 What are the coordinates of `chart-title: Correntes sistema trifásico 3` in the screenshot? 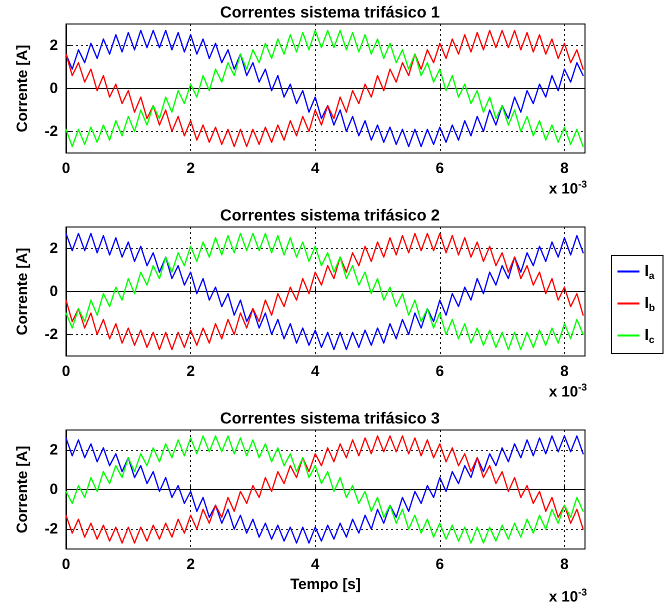 It's located at (330, 419).